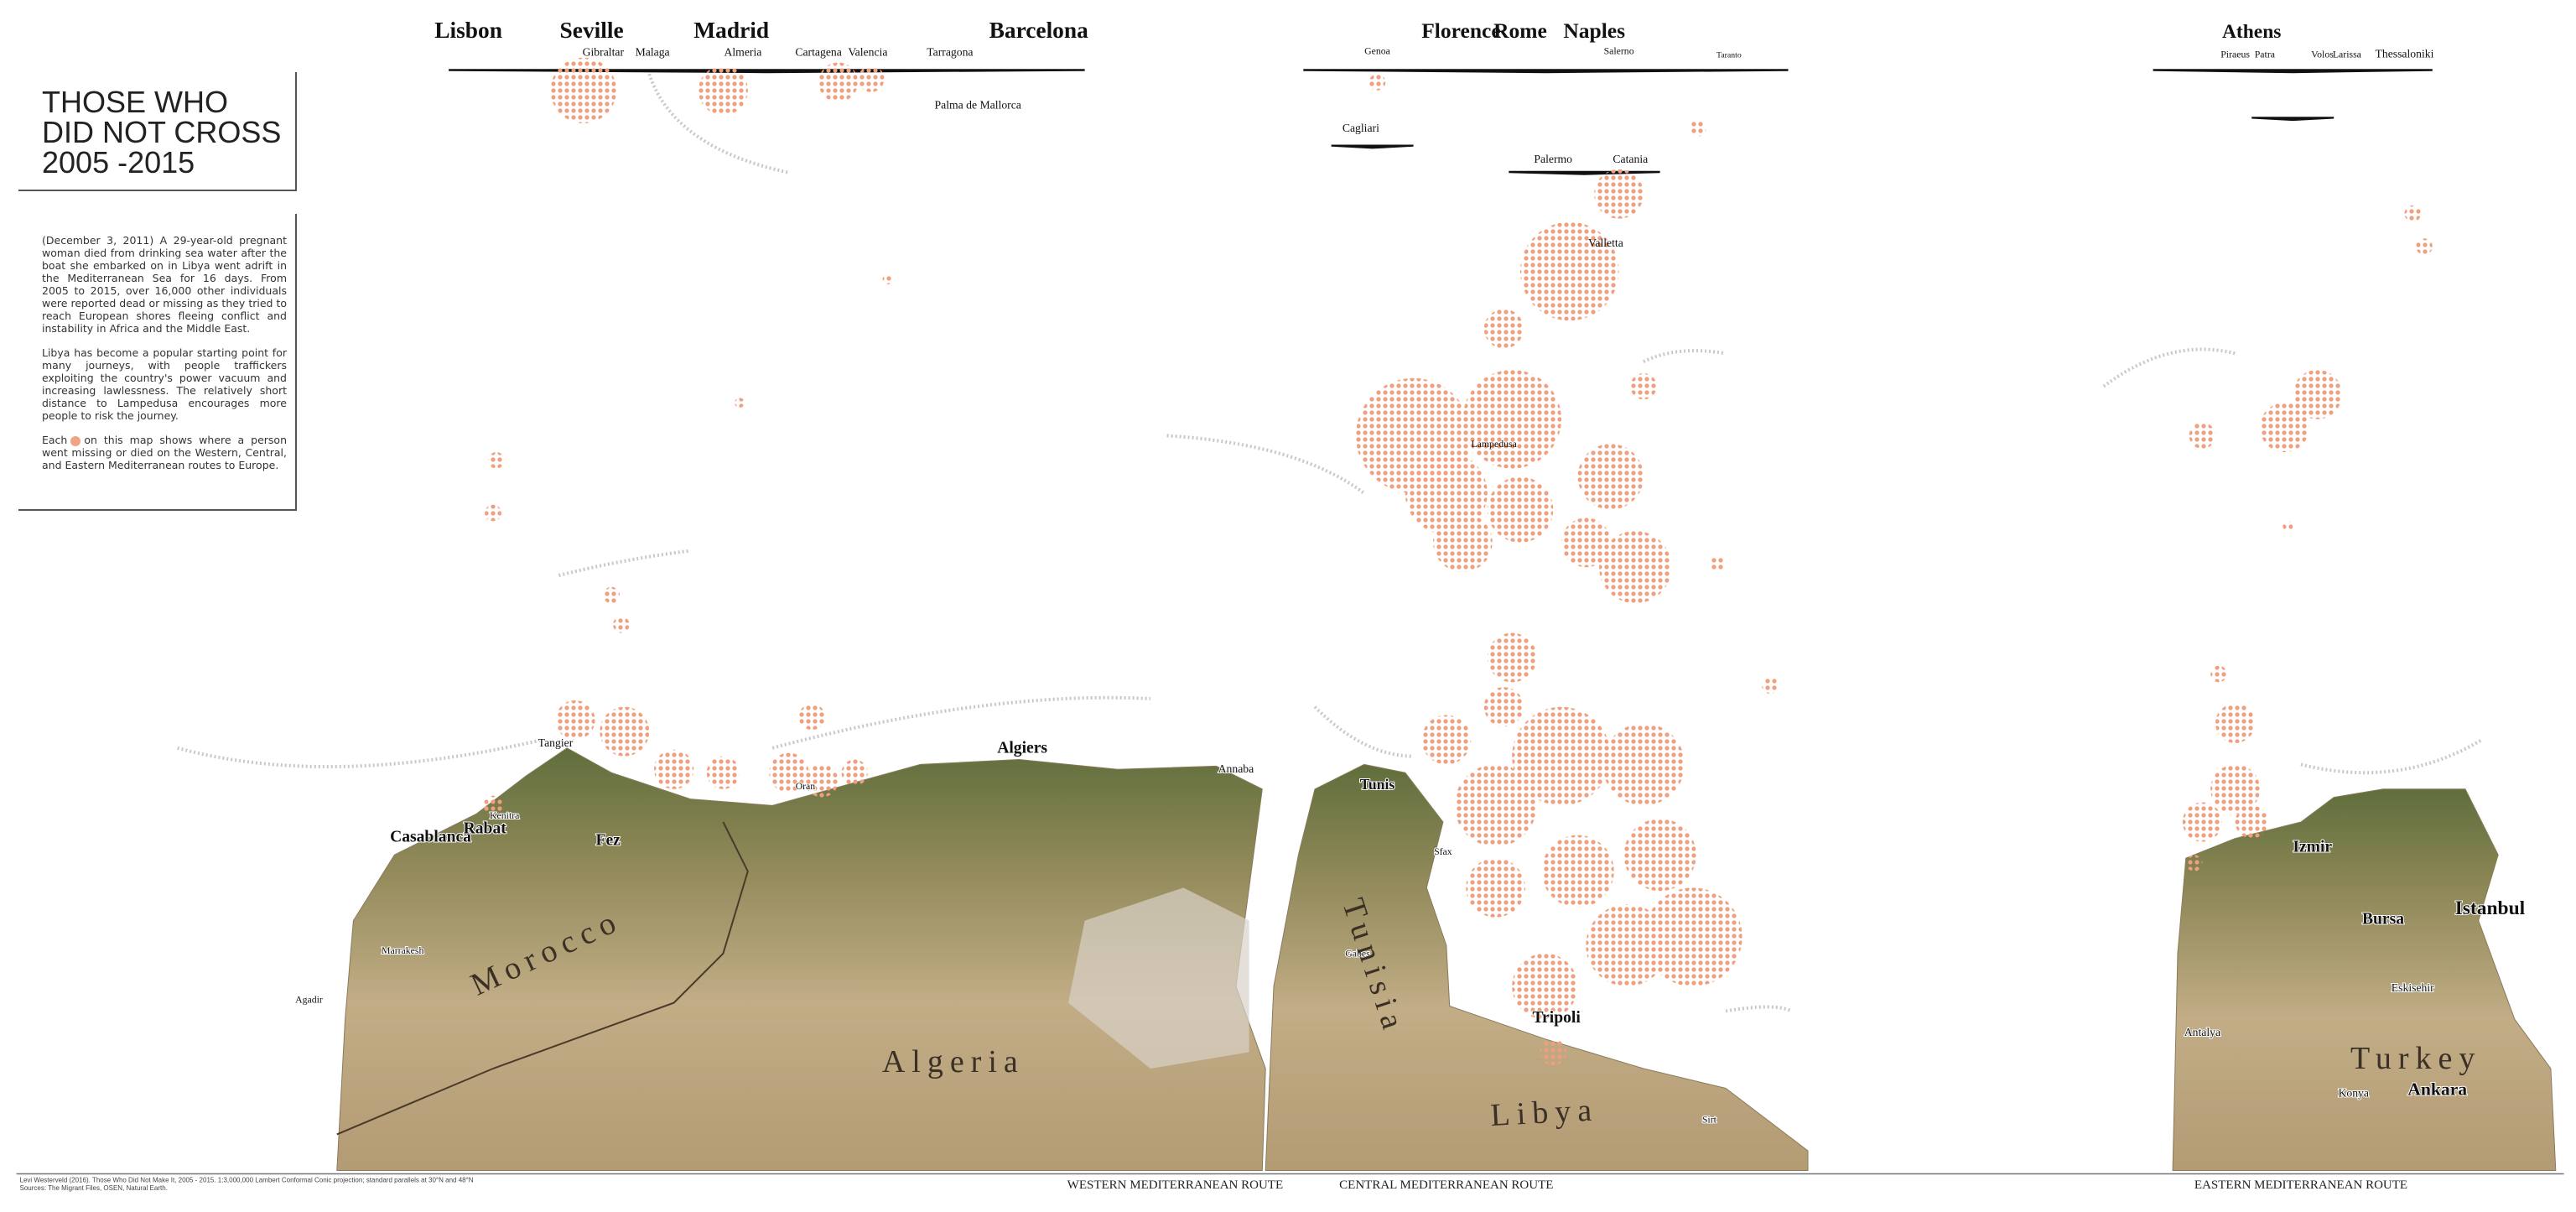 The width and height of the screenshot is (2576, 1212). What do you see at coordinates (1594, 30) in the screenshot?
I see `city-label: Naples` at bounding box center [1594, 30].